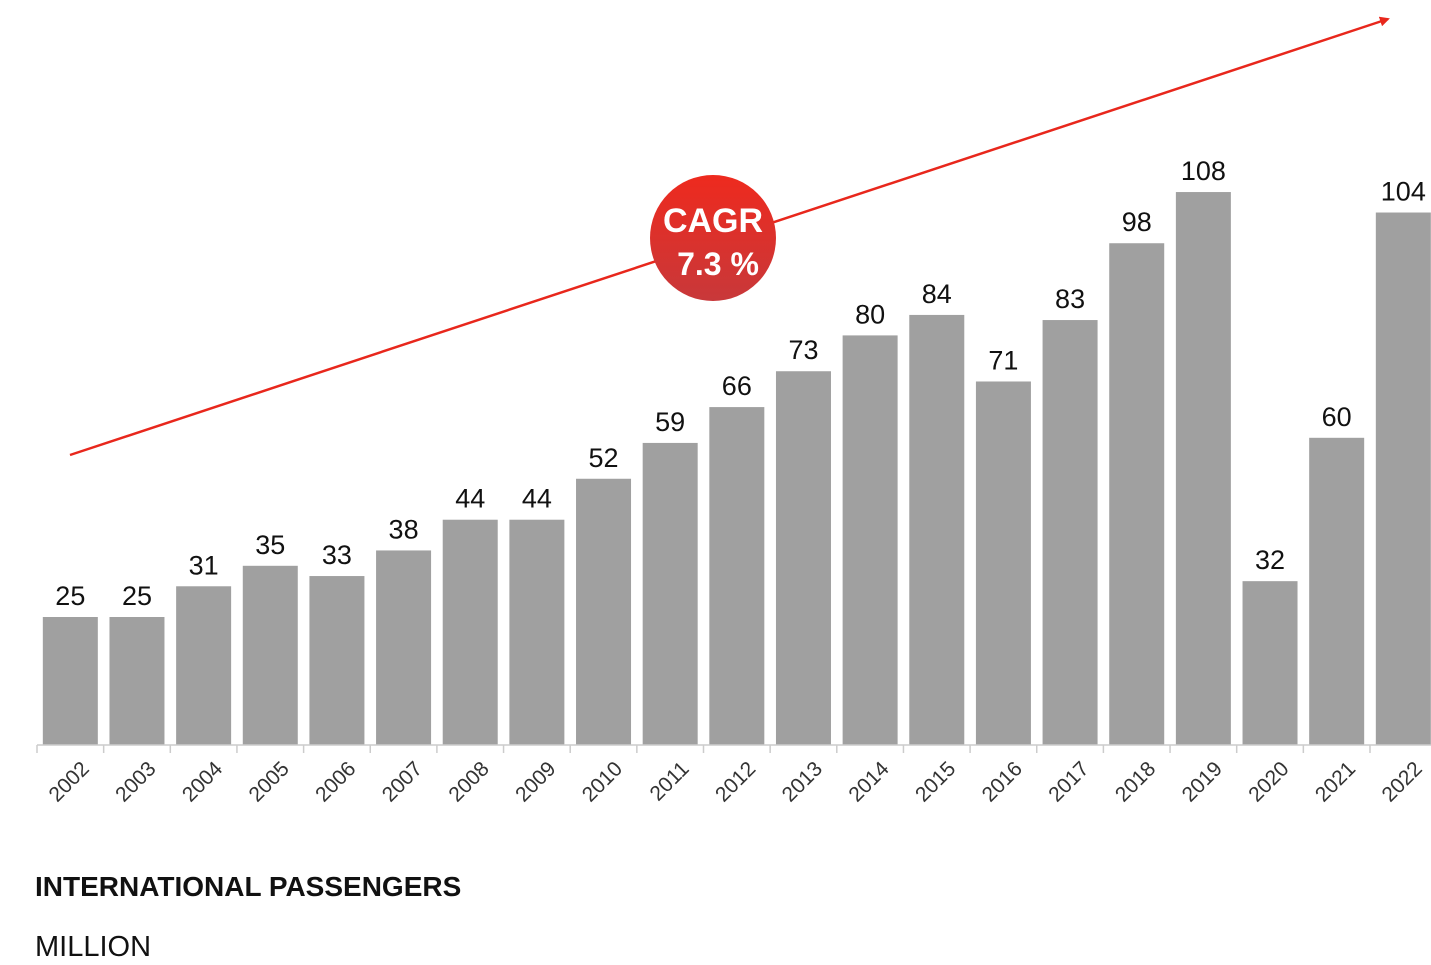 This screenshot has height=965, width=1431. I want to click on cagr-badge, so click(713, 238).